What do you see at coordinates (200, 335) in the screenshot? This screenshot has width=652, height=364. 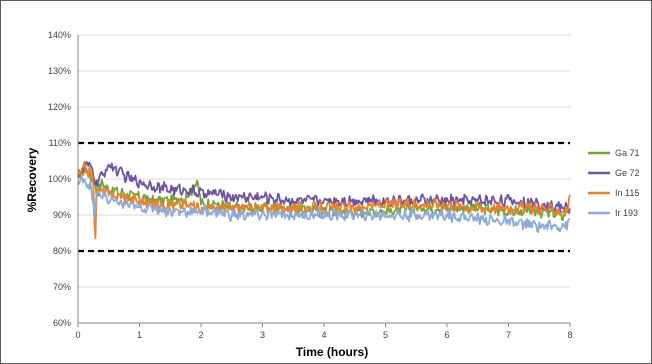 I see `x-tick-label: 2` at bounding box center [200, 335].